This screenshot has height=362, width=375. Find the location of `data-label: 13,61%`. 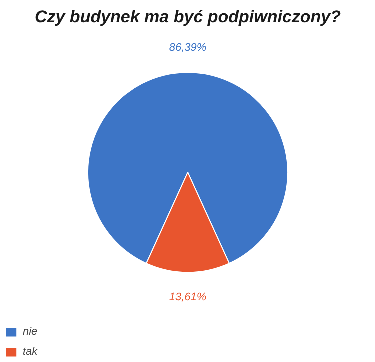

data-label: 13,61% is located at coordinates (188, 297).